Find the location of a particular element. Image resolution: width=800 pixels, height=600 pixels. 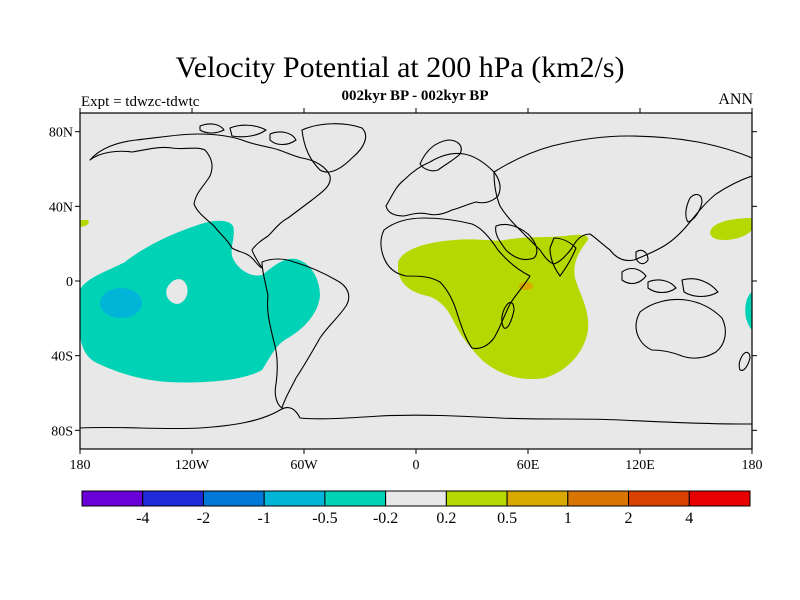

madagascar-coastline is located at coordinates (508, 315).